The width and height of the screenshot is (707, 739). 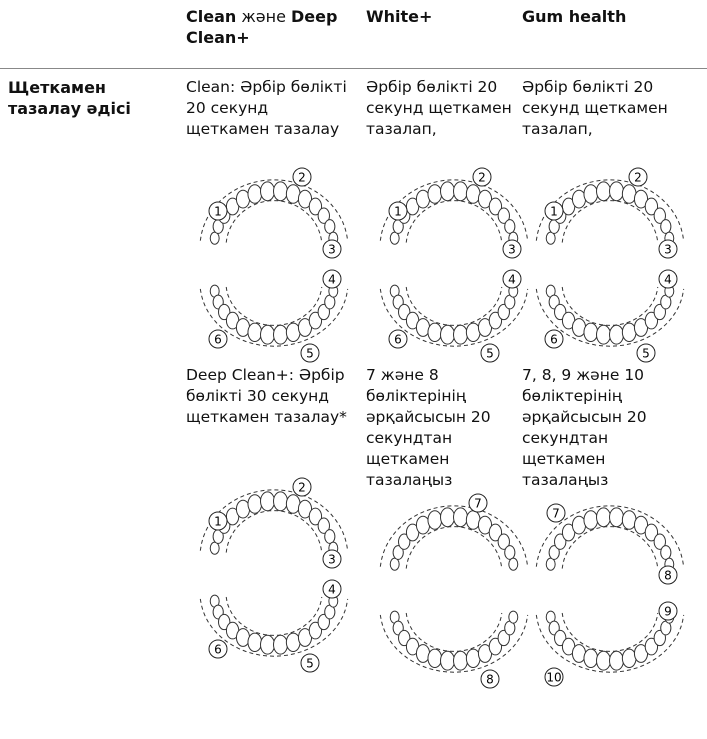 I want to click on zone-number: 3, so click(x=332, y=560).